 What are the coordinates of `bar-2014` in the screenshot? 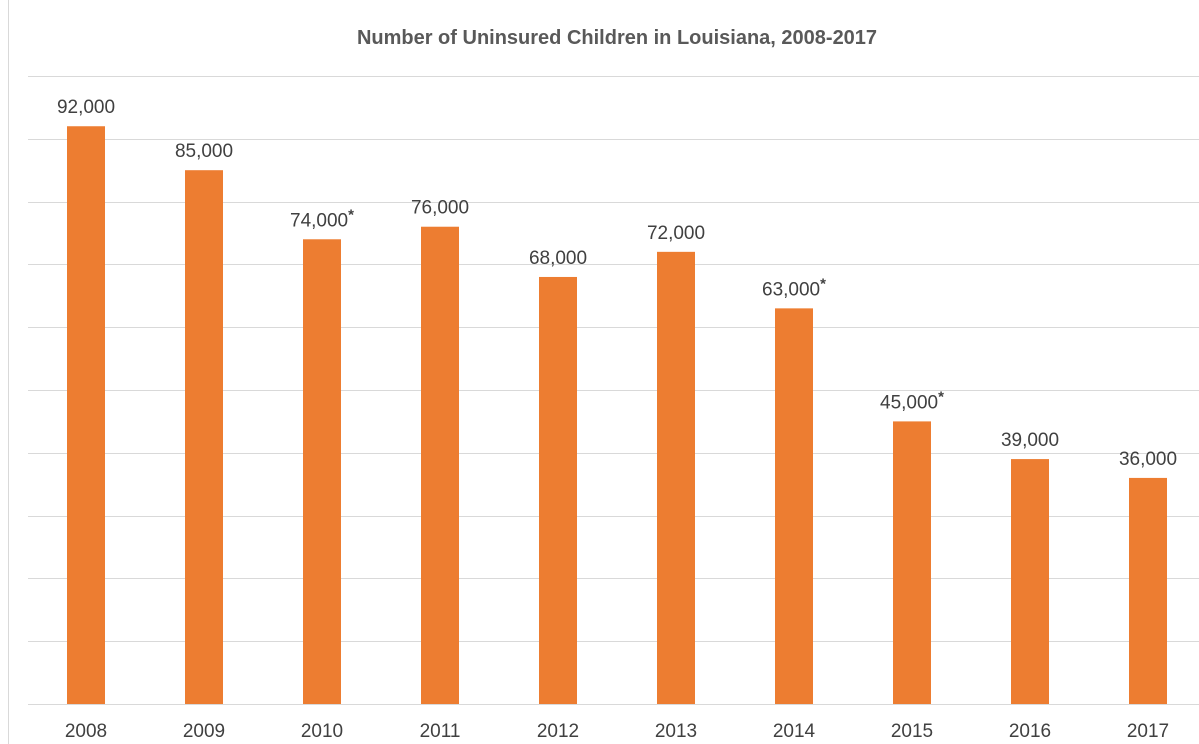 It's located at (794, 506).